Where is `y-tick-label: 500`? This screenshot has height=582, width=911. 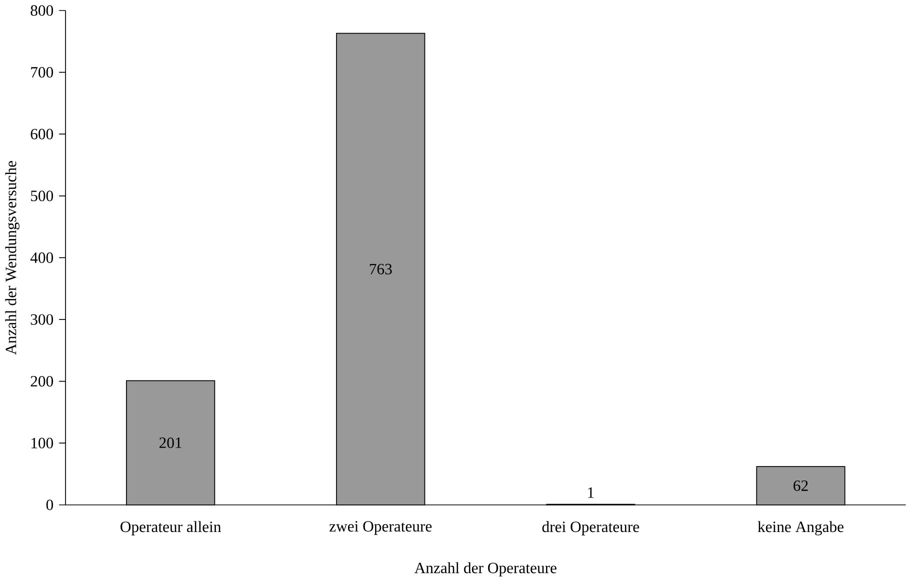
y-tick-label: 500 is located at coordinates (42, 196).